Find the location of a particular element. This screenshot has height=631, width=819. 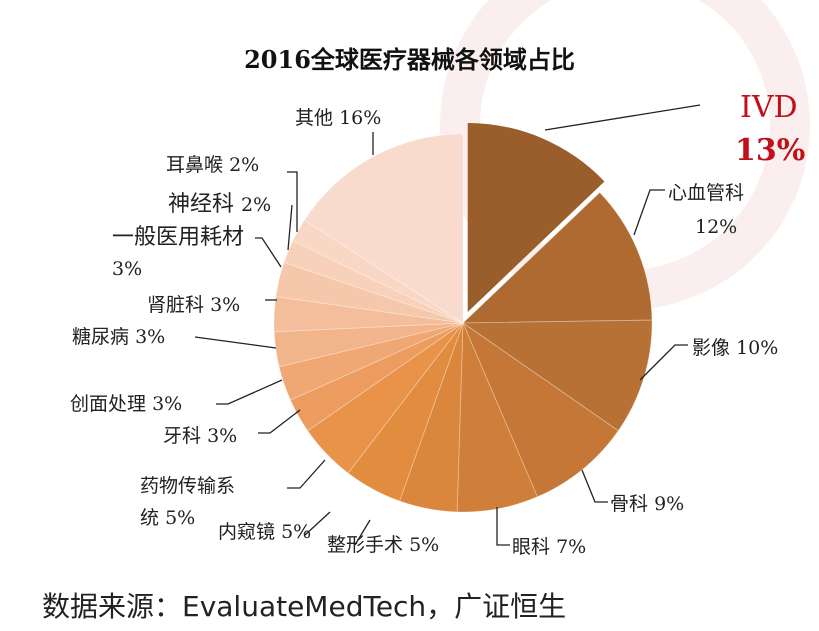

label-ortho: 骨科 9% is located at coordinates (647, 504).